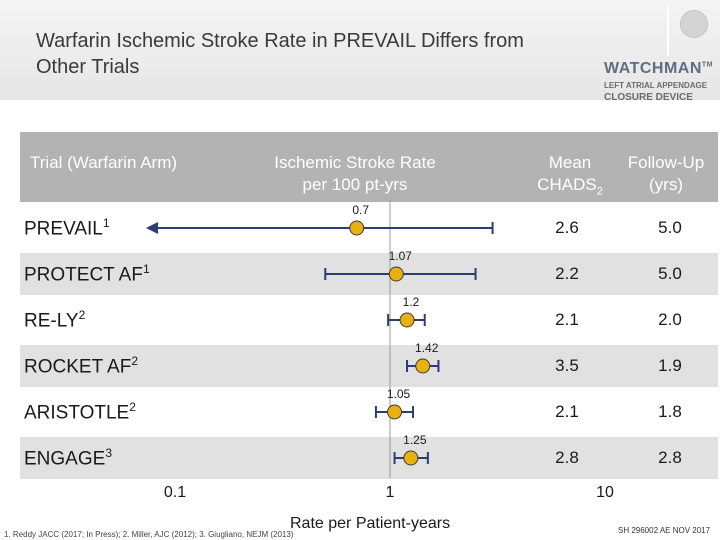  I want to click on logo-divider, so click(668, 31).